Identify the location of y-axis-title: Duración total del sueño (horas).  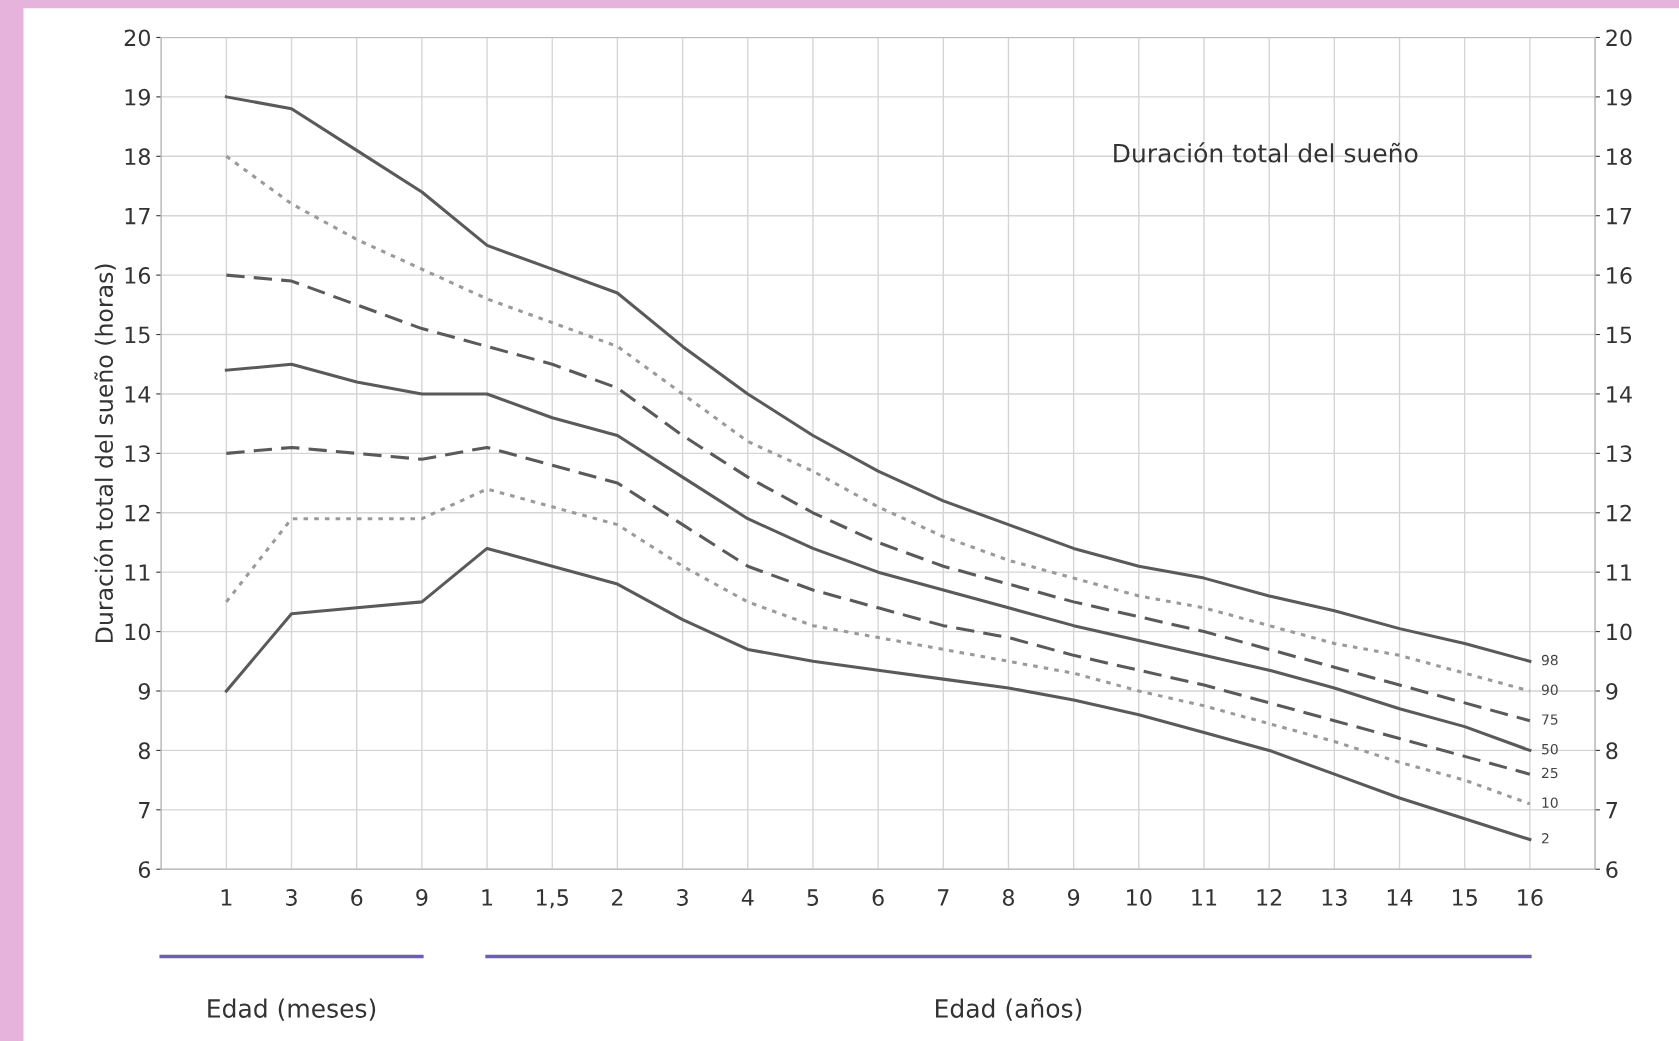
(104, 453).